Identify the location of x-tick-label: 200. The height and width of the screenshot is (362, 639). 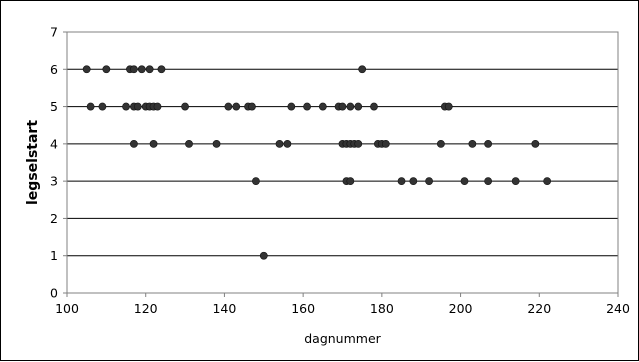
(461, 308).